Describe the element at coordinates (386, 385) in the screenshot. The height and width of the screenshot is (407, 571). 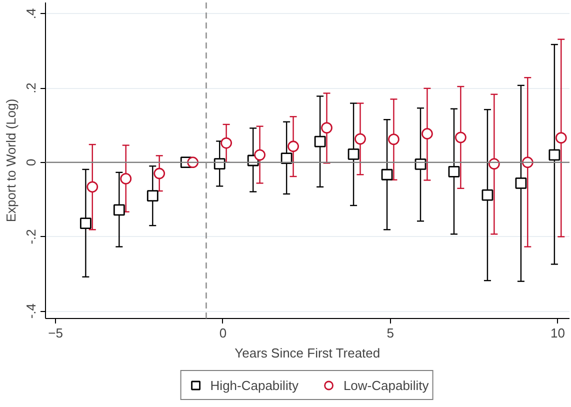
I see `legend-label: Low-Capability` at that location.